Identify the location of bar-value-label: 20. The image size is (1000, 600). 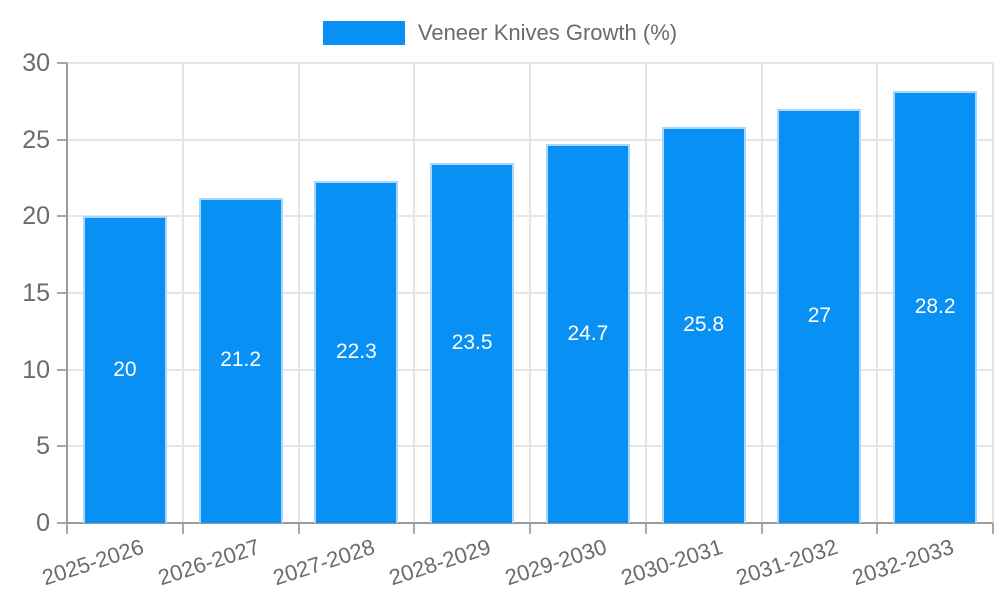
(125, 369).